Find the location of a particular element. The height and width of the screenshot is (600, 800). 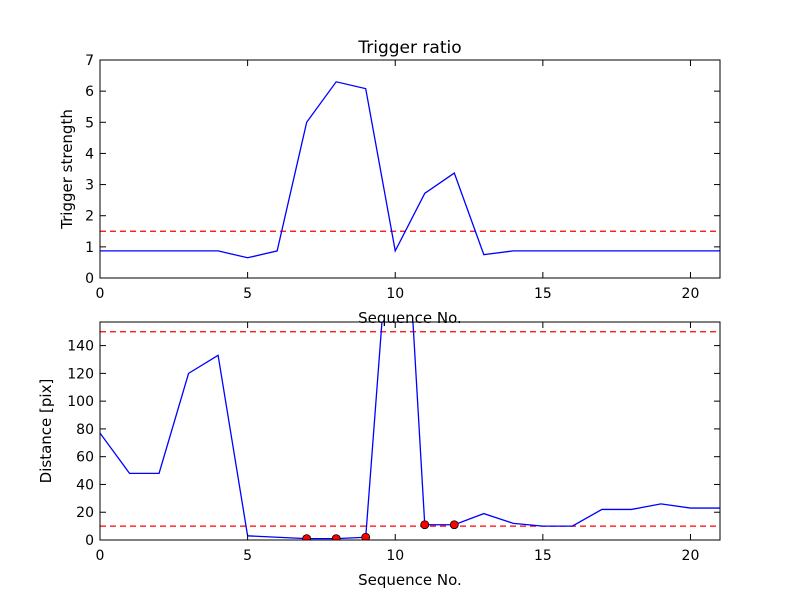

y-tick-label: 3 is located at coordinates (89, 186).